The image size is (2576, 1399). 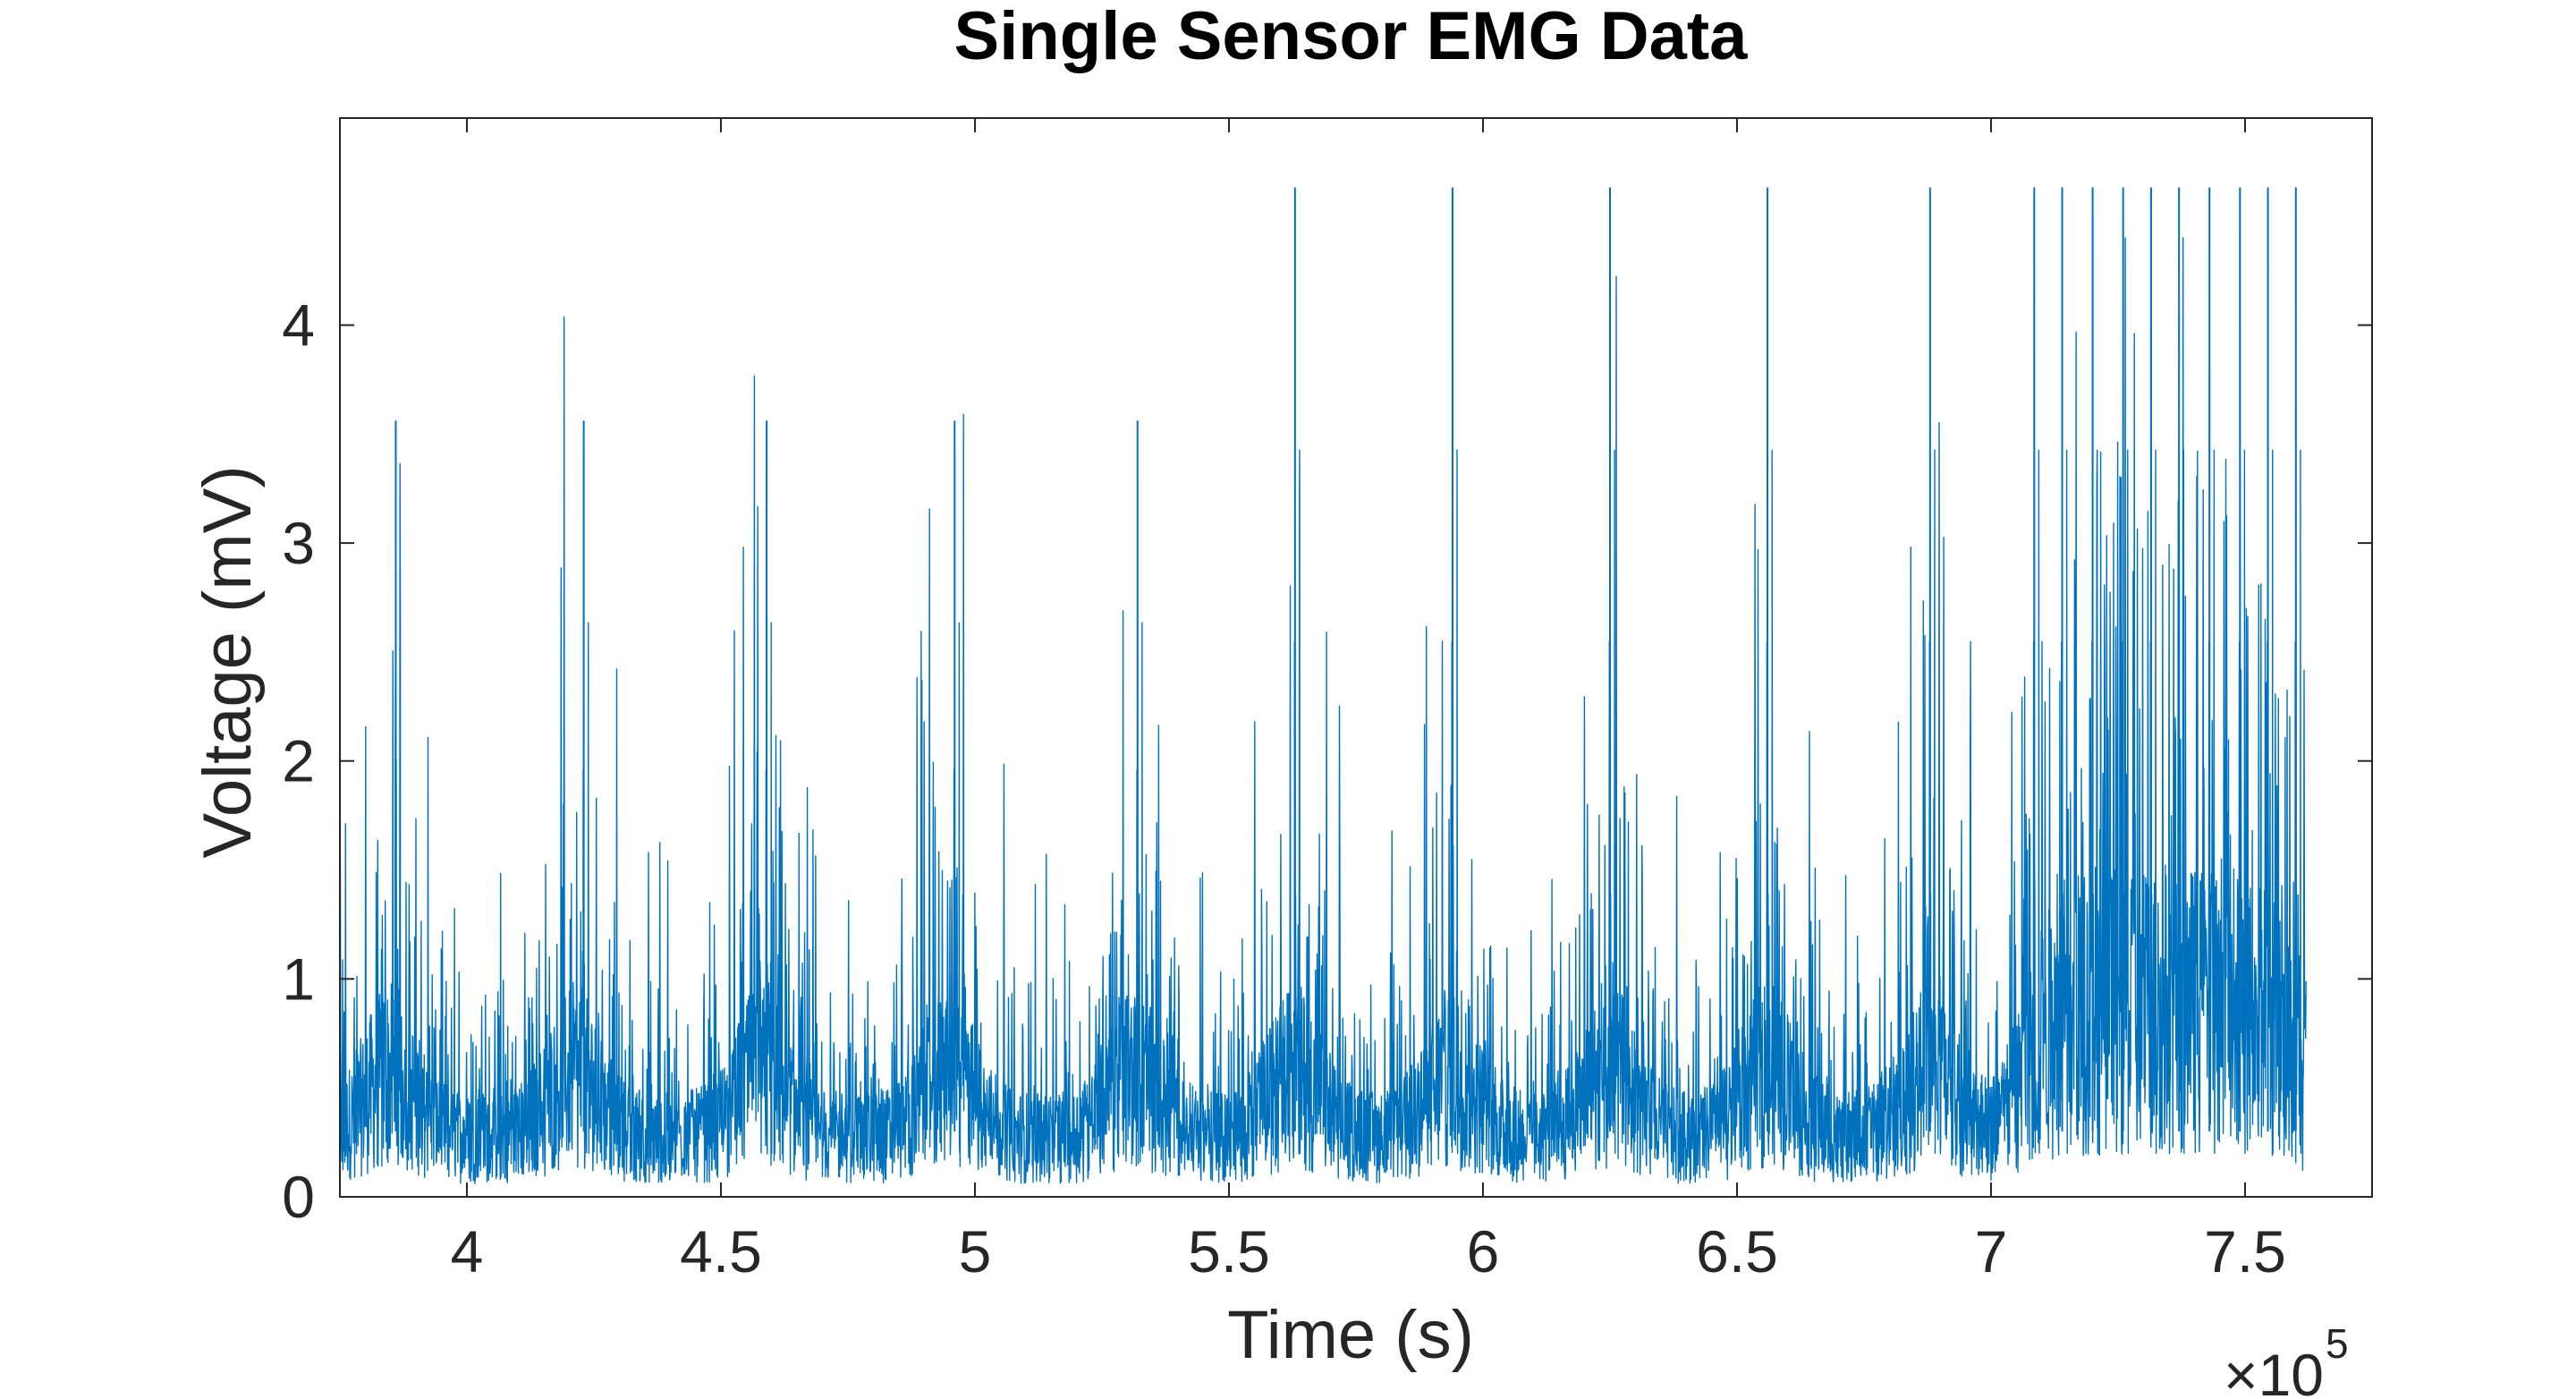 I want to click on x-tick-label: 4.5, so click(x=721, y=1251).